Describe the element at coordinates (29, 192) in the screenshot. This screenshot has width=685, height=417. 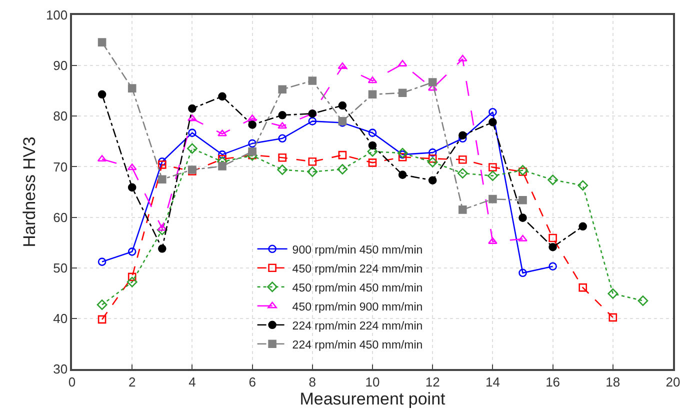
I see `y-axis-title: Hardness HV3` at that location.